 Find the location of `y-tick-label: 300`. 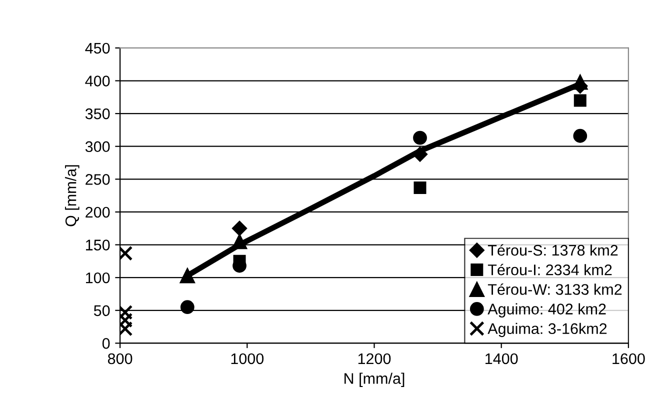

y-tick-label: 300 is located at coordinates (97, 146).